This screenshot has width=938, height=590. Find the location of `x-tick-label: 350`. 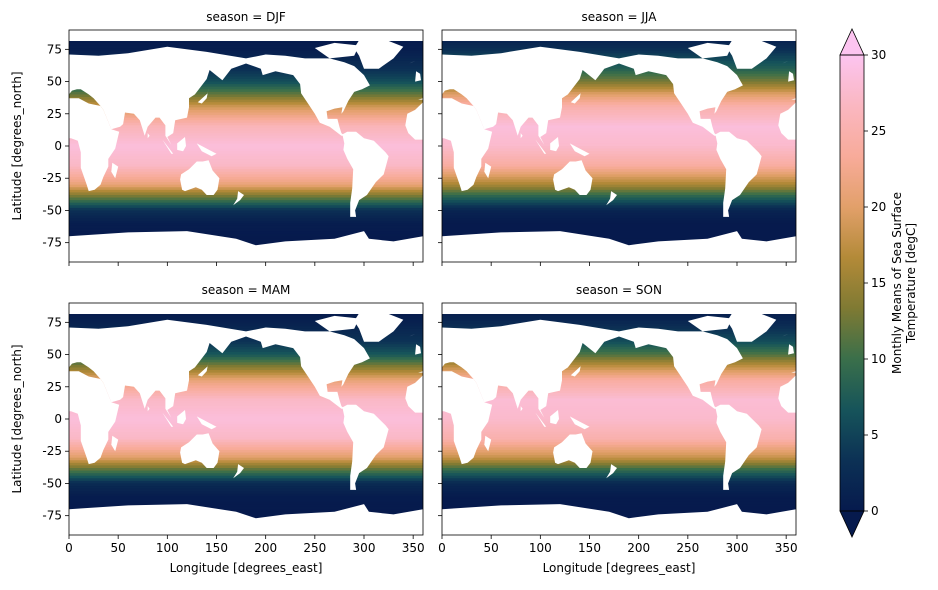

x-tick-label: 350 is located at coordinates (413, 548).